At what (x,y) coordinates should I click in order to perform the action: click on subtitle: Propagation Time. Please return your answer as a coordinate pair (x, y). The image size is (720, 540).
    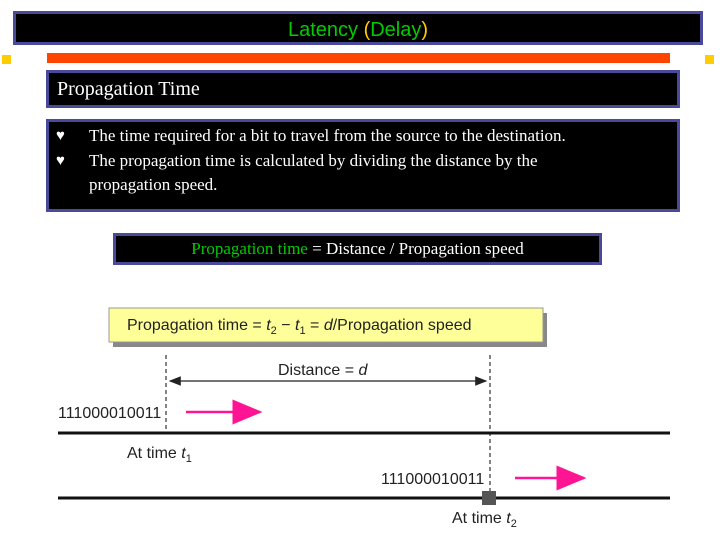
    Looking at the image, I should click on (128, 89).